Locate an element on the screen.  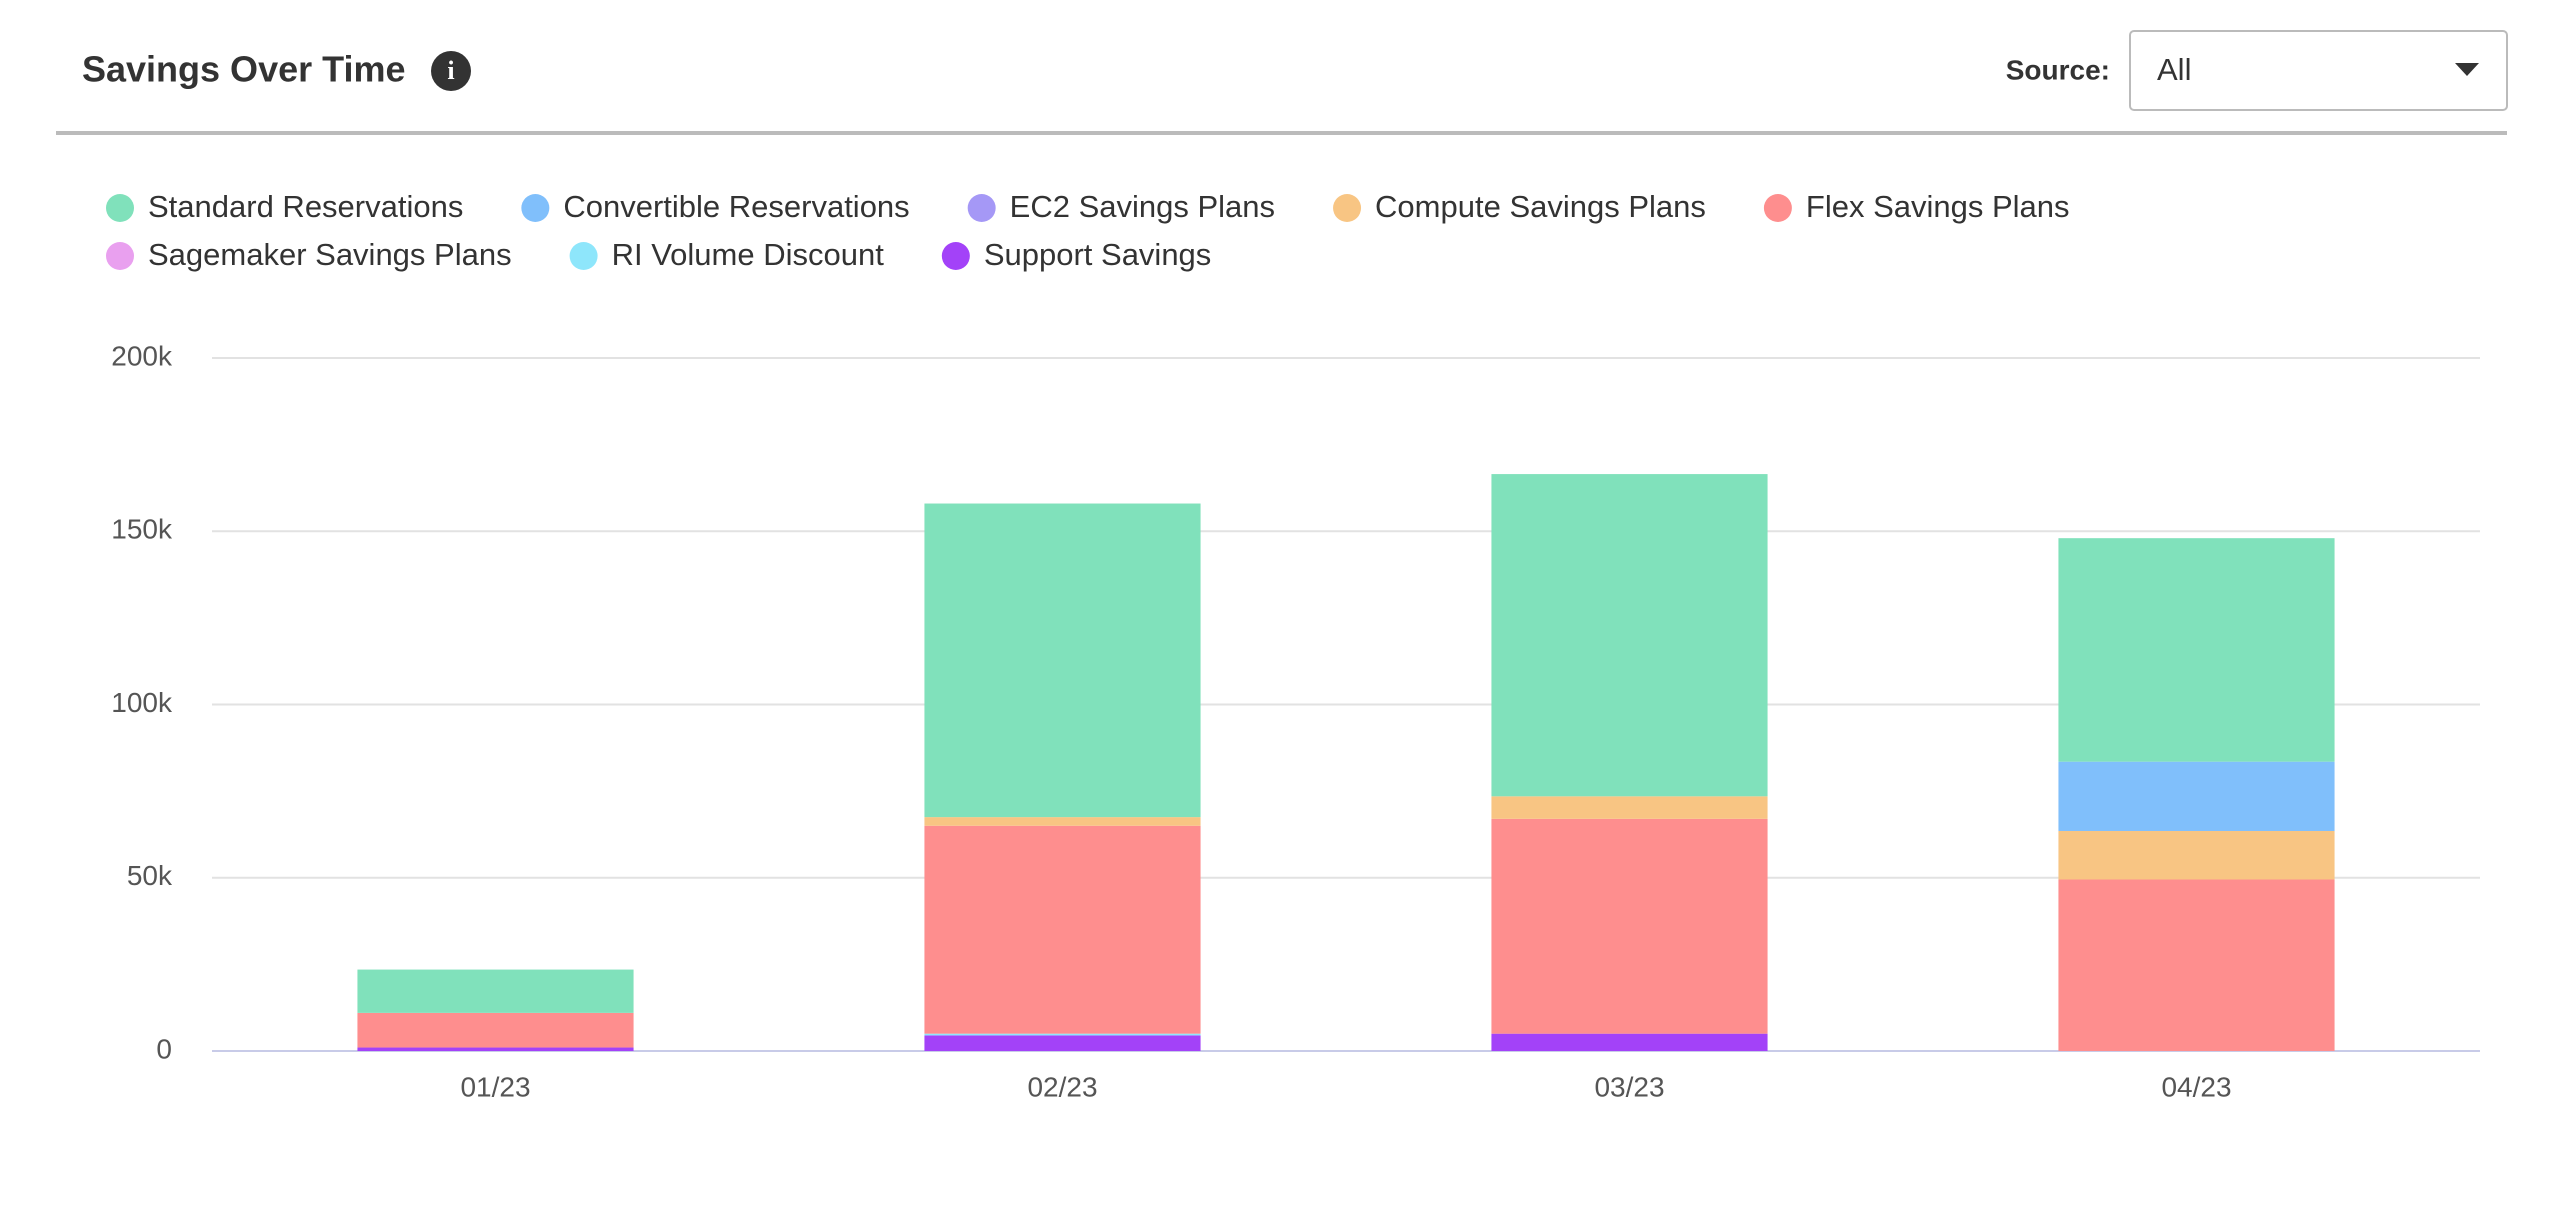
chart-title: Savings Over Time is located at coordinates (244, 69).